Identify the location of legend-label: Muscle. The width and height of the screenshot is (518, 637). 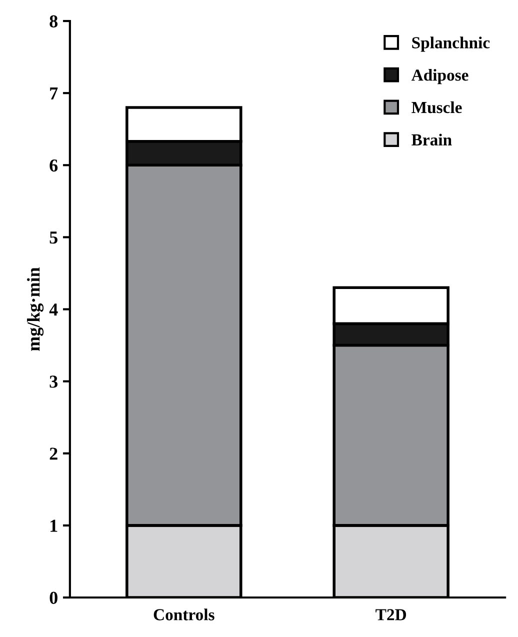
(437, 107).